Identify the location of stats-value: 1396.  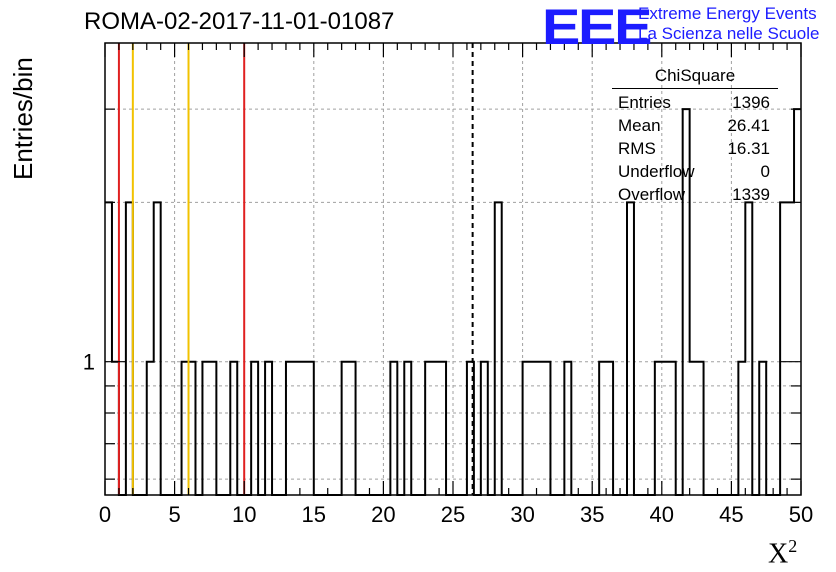
(751, 102).